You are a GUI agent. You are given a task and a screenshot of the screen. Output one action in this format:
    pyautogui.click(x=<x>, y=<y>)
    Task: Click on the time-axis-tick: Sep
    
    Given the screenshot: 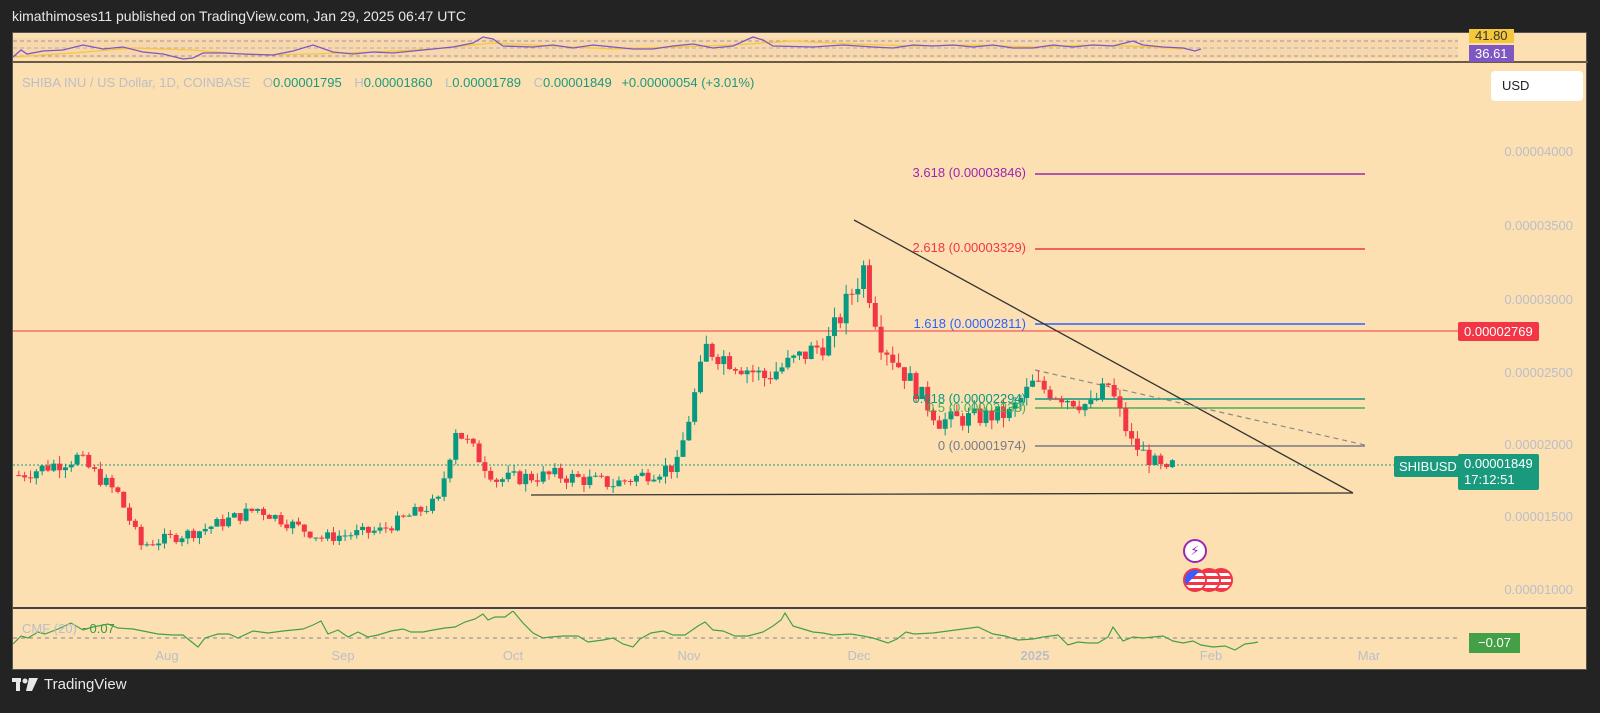 What is the action you would take?
    pyautogui.click(x=343, y=655)
    